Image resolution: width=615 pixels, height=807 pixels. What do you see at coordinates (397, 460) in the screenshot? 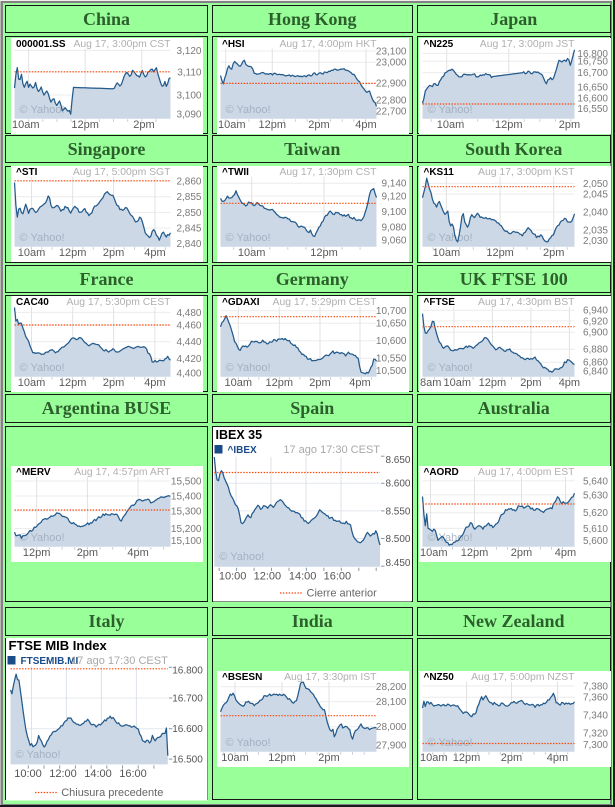
I see `svg-text: 8.650` at bounding box center [397, 460].